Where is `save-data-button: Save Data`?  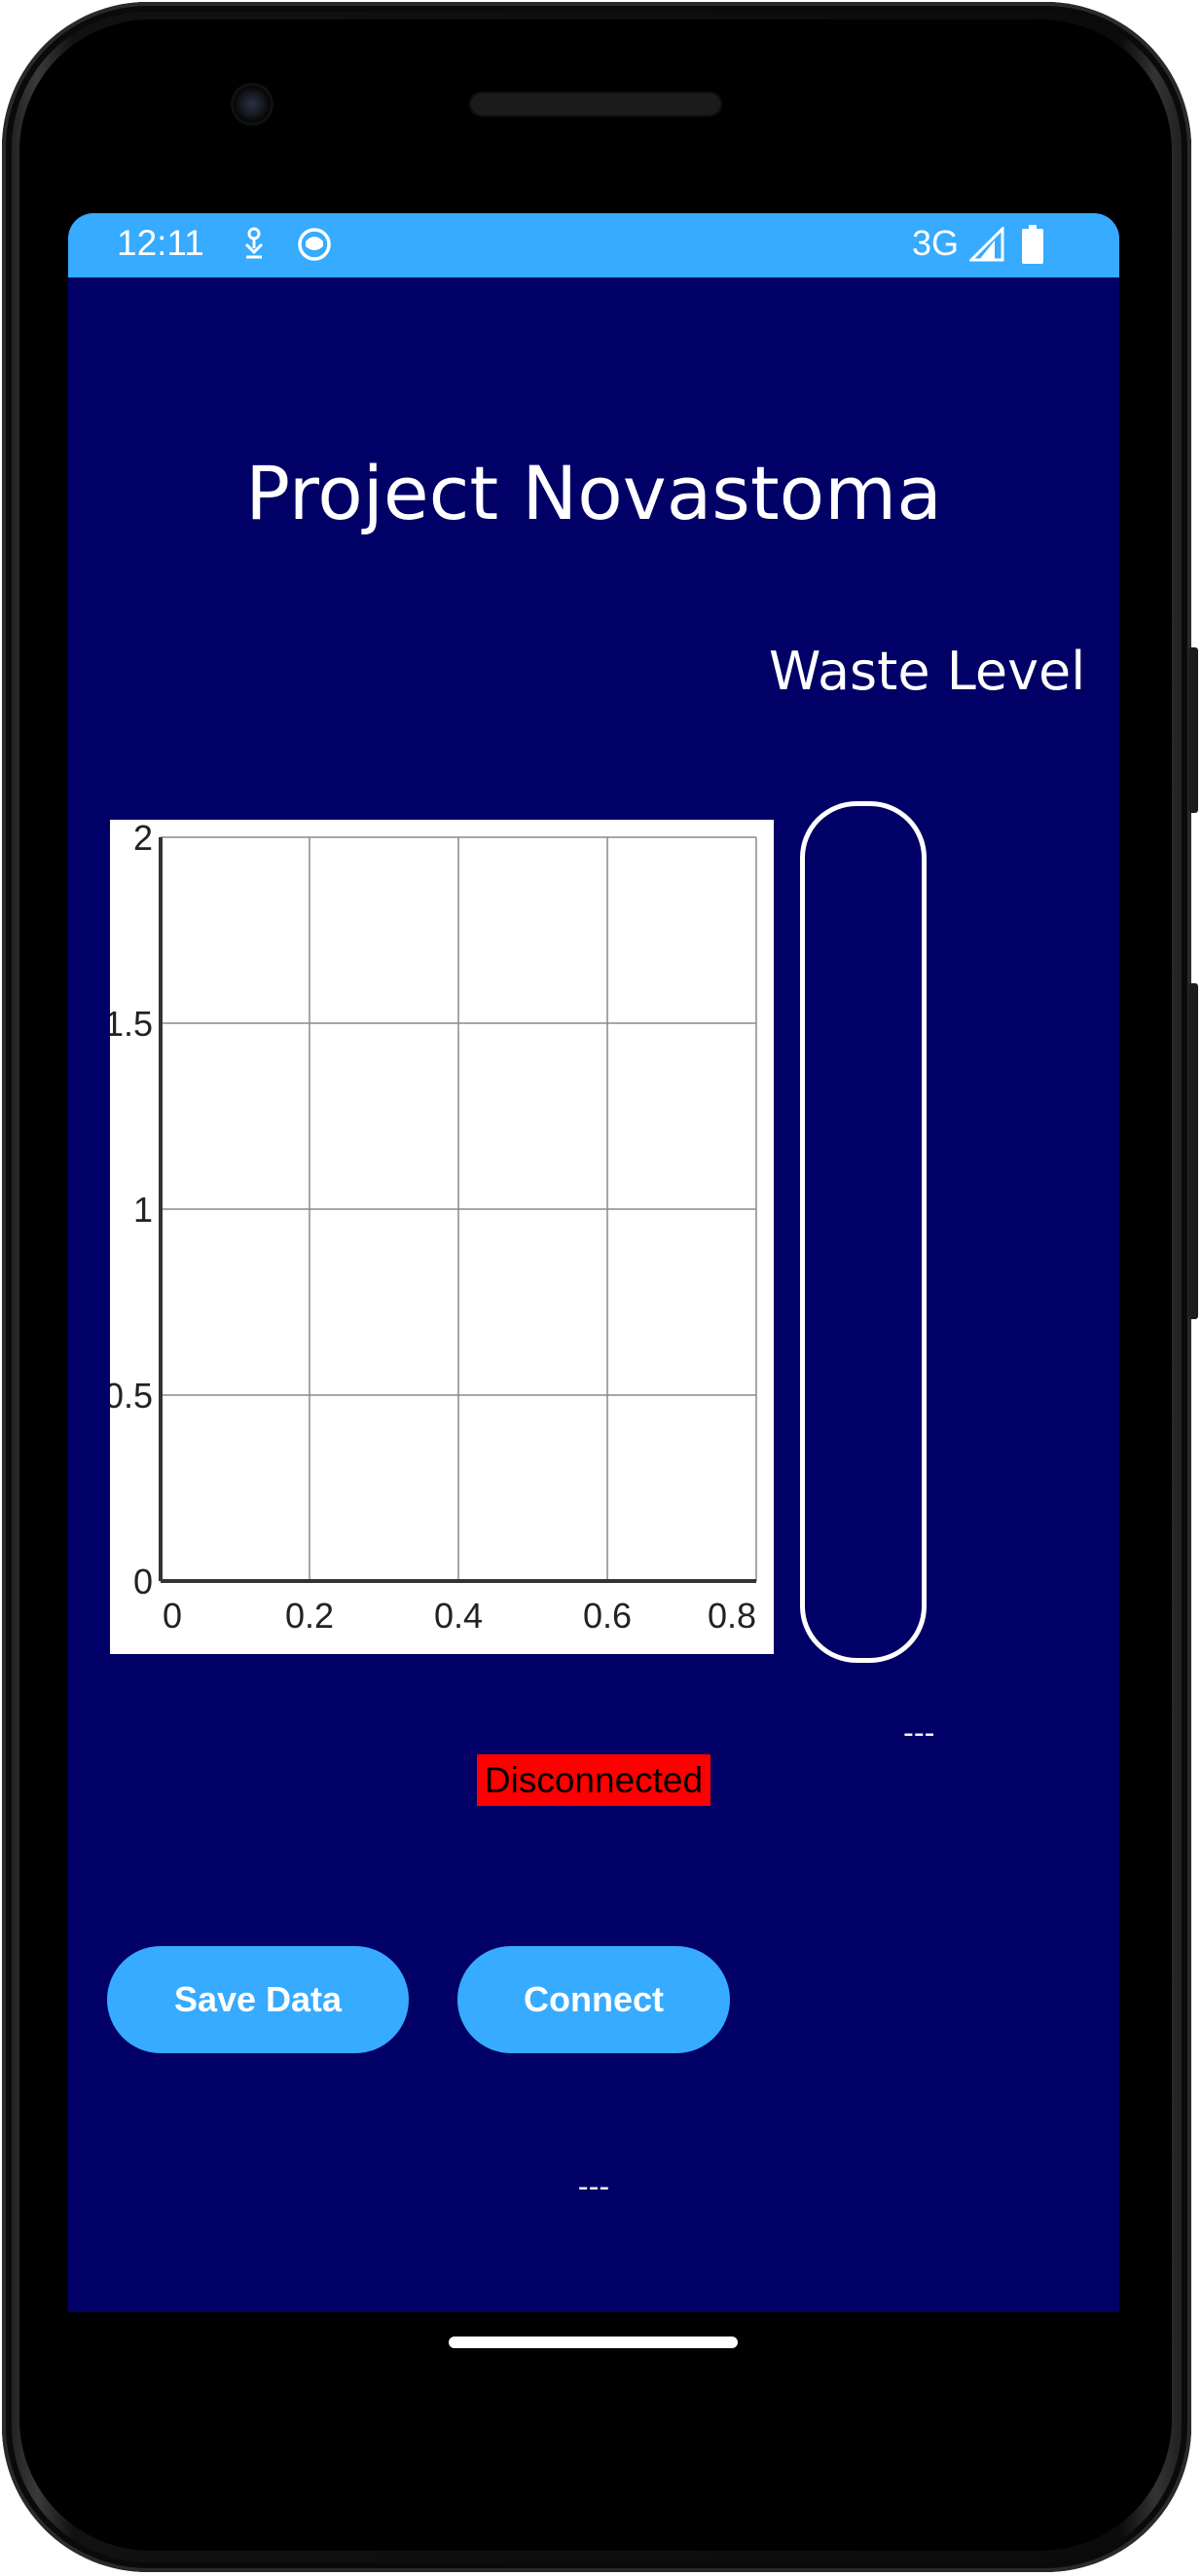 save-data-button: Save Data is located at coordinates (258, 1999).